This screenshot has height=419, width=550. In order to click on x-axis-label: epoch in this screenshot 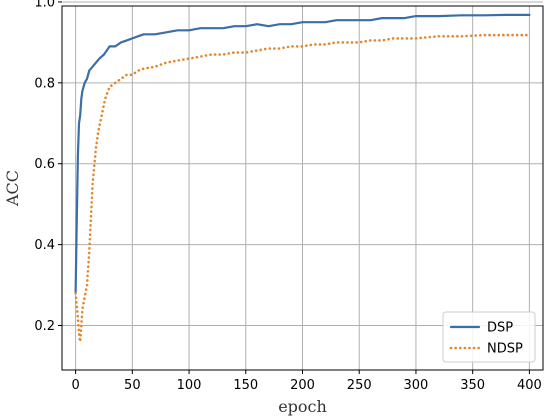, I will do `click(302, 406)`.